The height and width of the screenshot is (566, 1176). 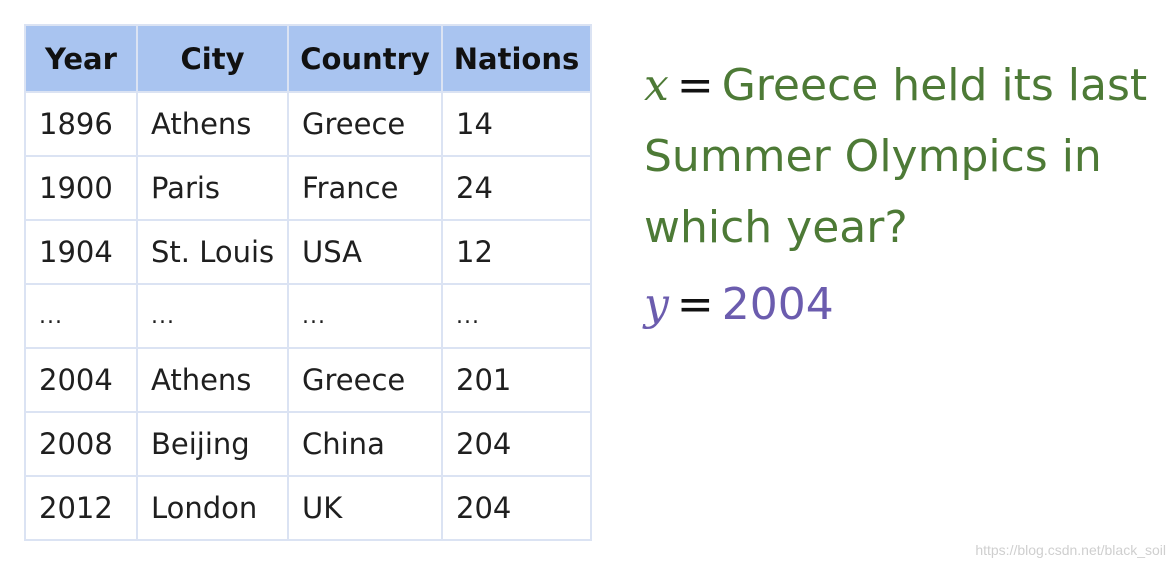 What do you see at coordinates (81, 58) in the screenshot?
I see `header-year: Year` at bounding box center [81, 58].